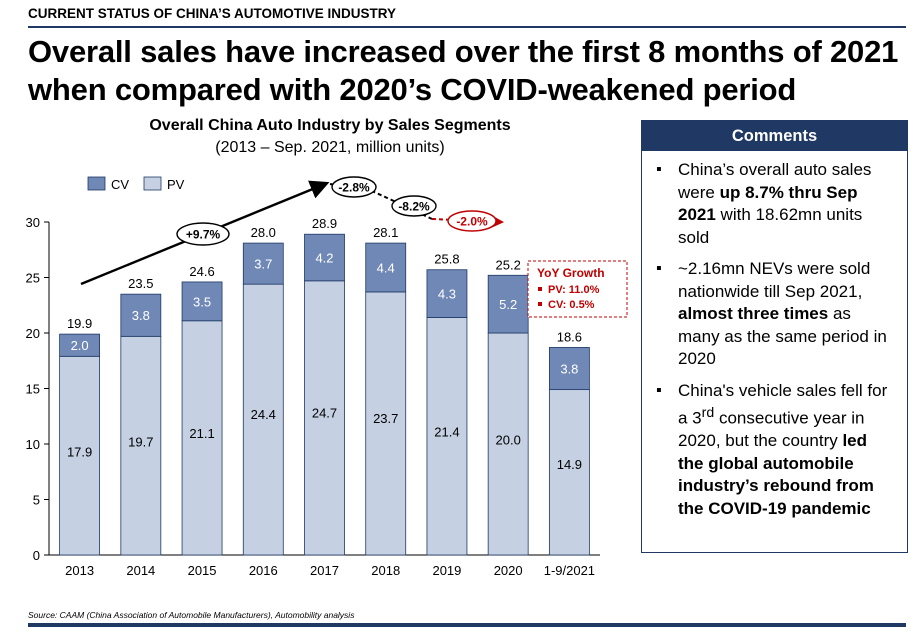 The image size is (922, 644). What do you see at coordinates (33, 278) in the screenshot?
I see `y-tick-label: 25` at bounding box center [33, 278].